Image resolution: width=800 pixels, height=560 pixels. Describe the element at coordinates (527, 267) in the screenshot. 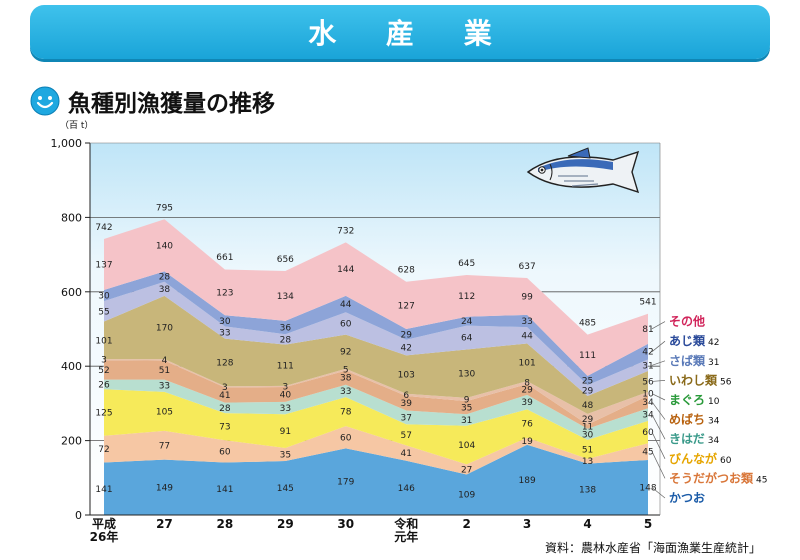

I see `total-label: 637` at that location.